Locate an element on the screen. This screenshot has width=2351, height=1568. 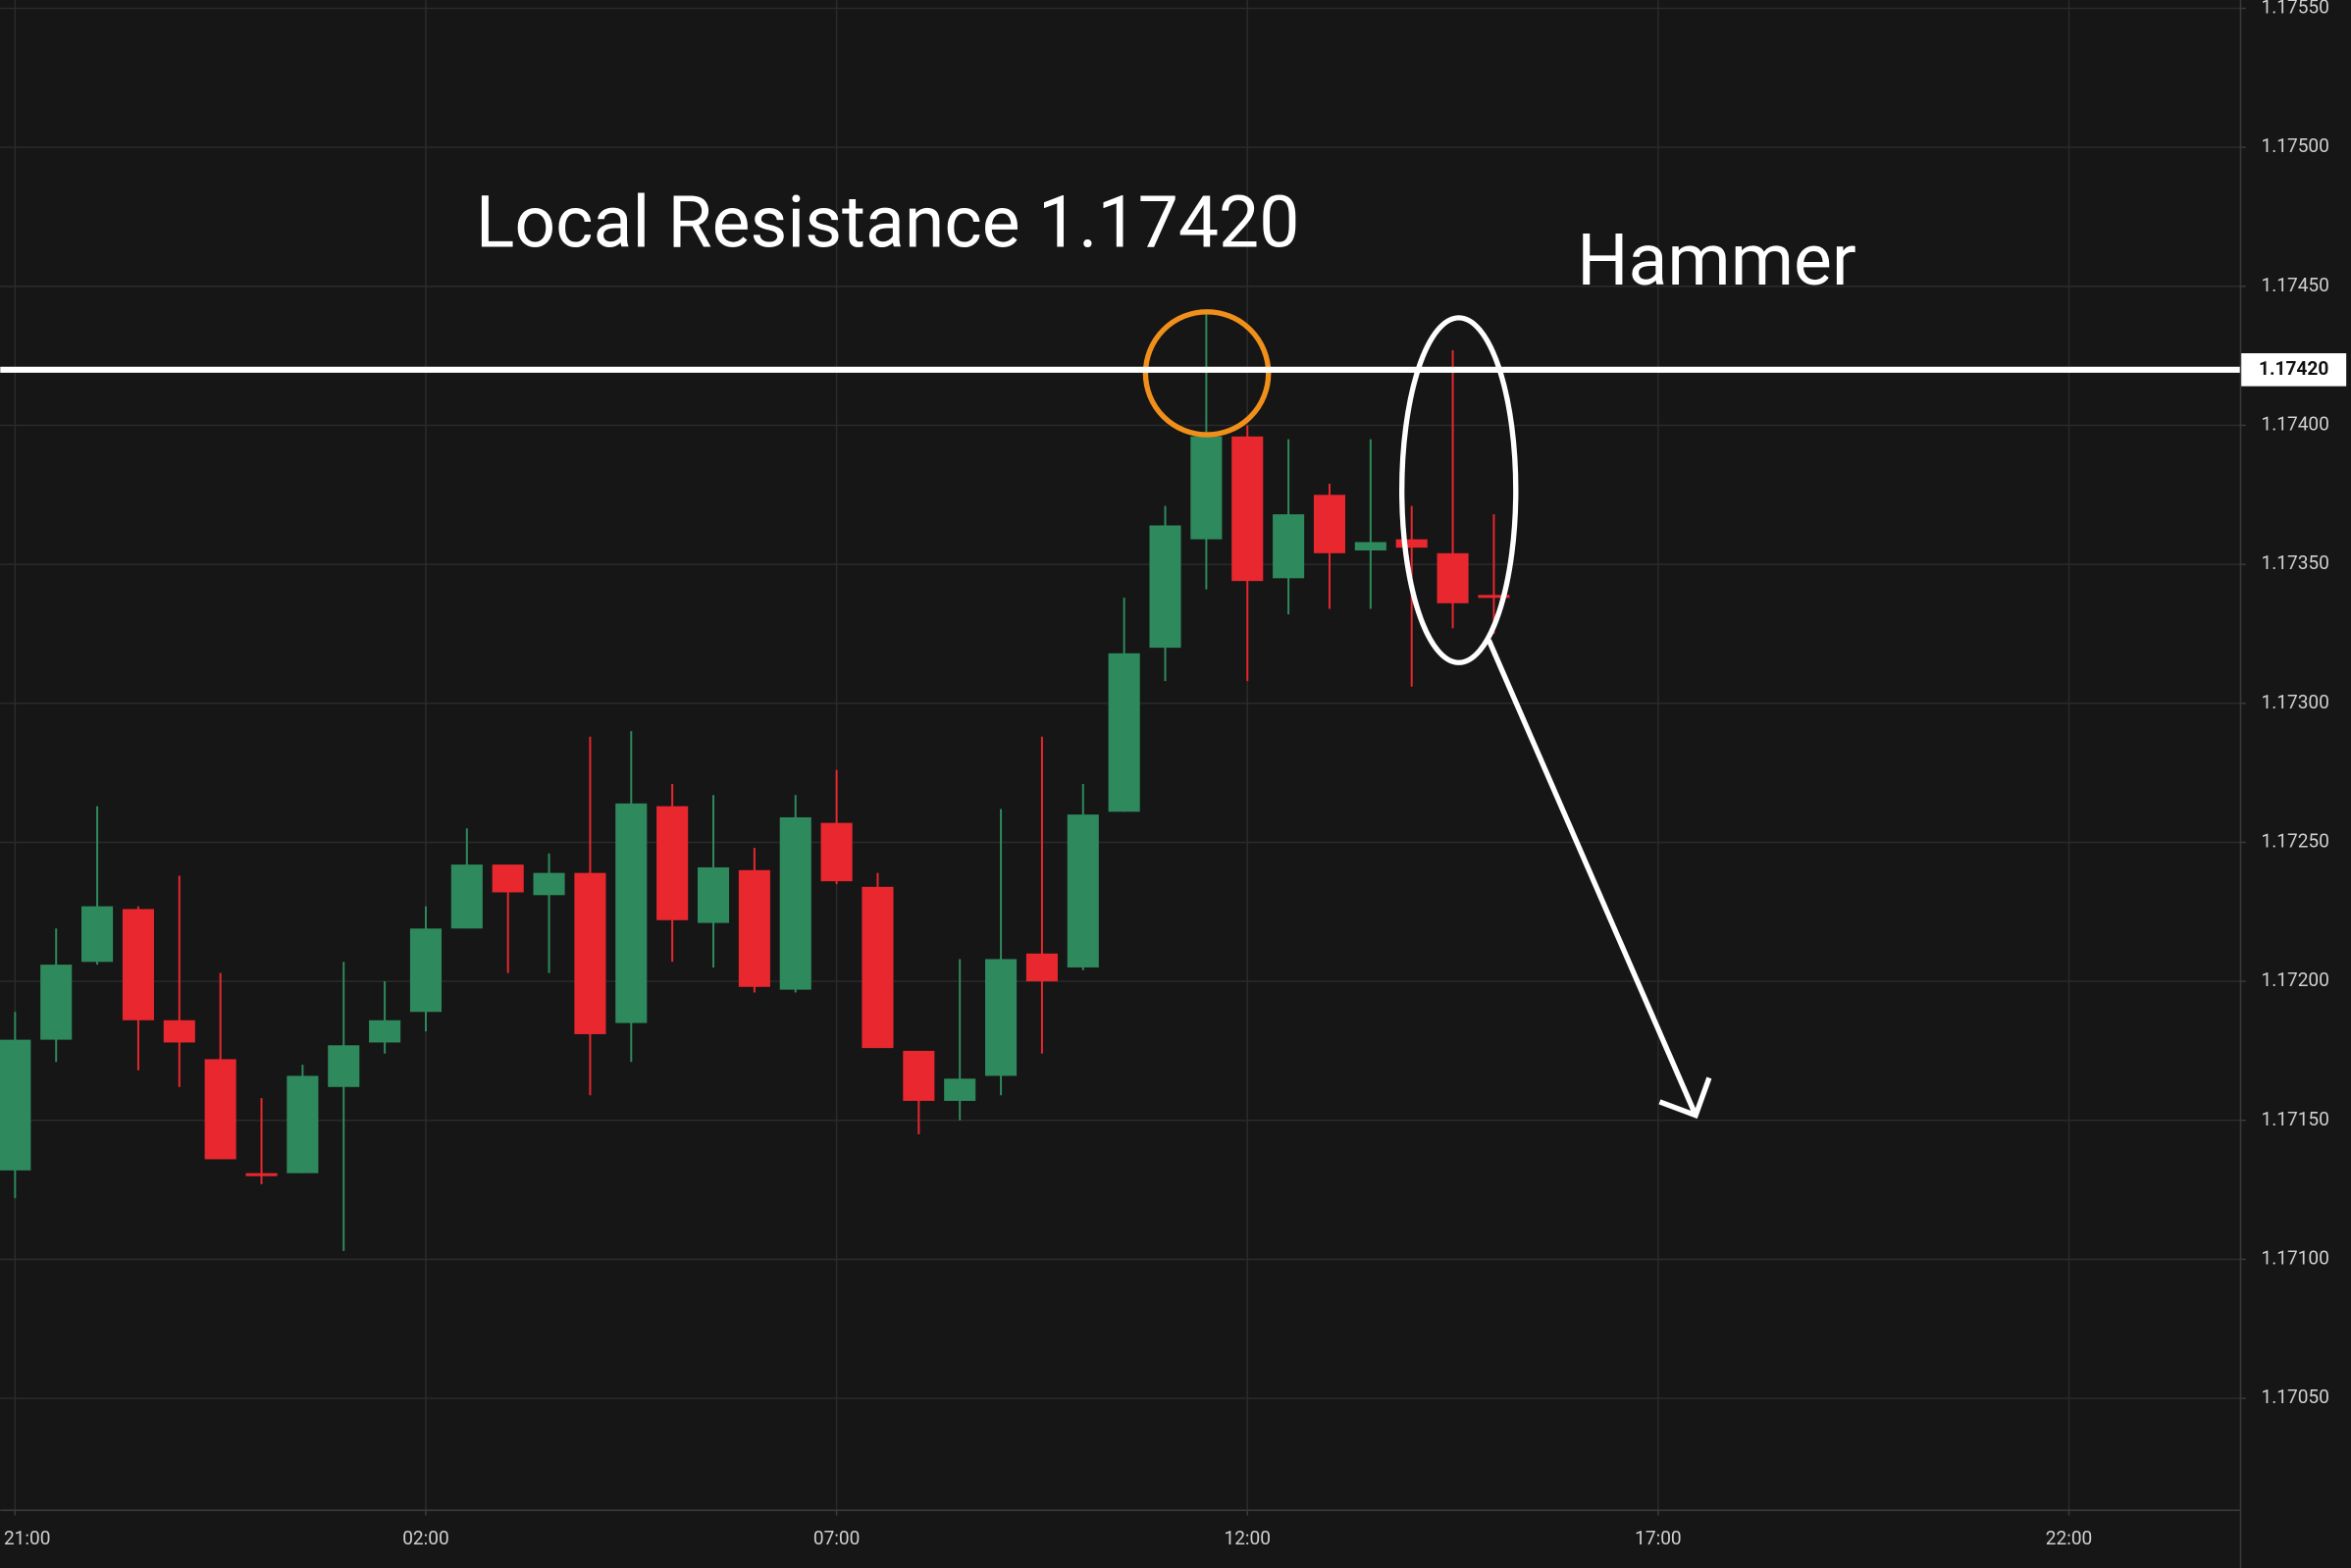
x-tick-label: ct, 21:00 is located at coordinates (25, 1538).